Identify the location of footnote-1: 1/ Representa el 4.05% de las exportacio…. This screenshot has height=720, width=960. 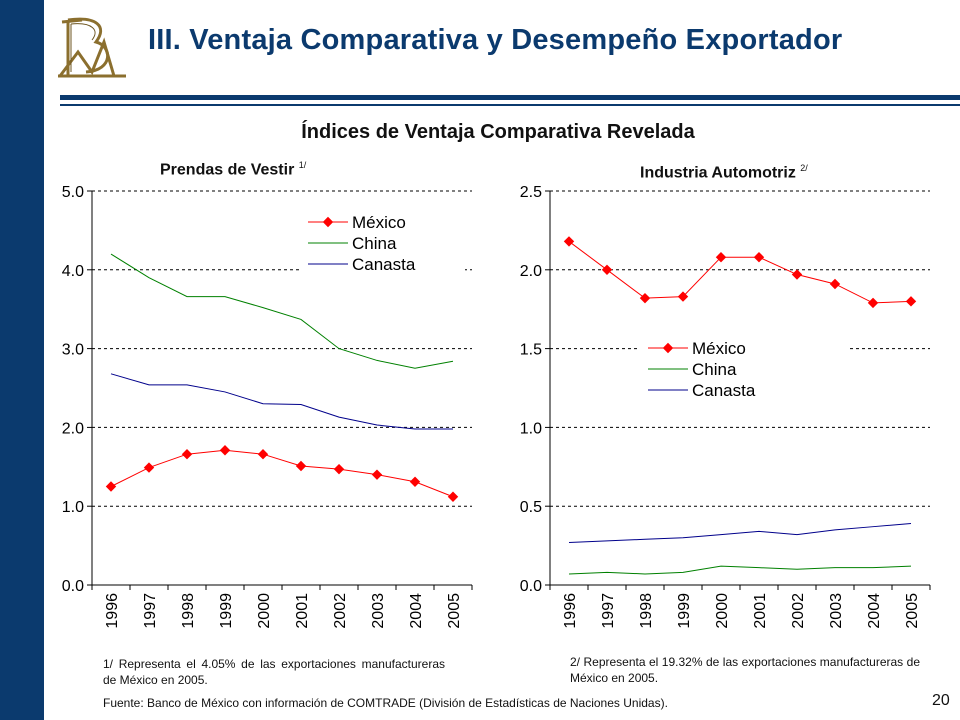
(274, 672).